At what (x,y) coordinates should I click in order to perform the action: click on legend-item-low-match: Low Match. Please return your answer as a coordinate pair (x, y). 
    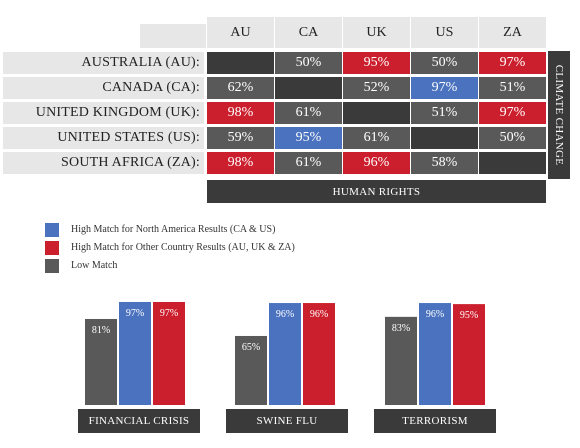
    Looking at the image, I should click on (245, 266).